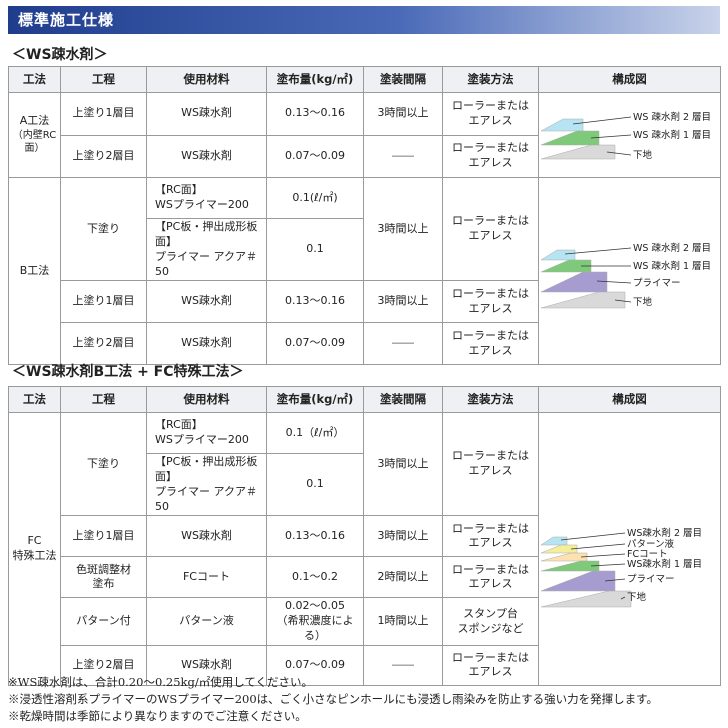  Describe the element at coordinates (206, 621) in the screenshot. I see `material-cell: パターン液` at that location.